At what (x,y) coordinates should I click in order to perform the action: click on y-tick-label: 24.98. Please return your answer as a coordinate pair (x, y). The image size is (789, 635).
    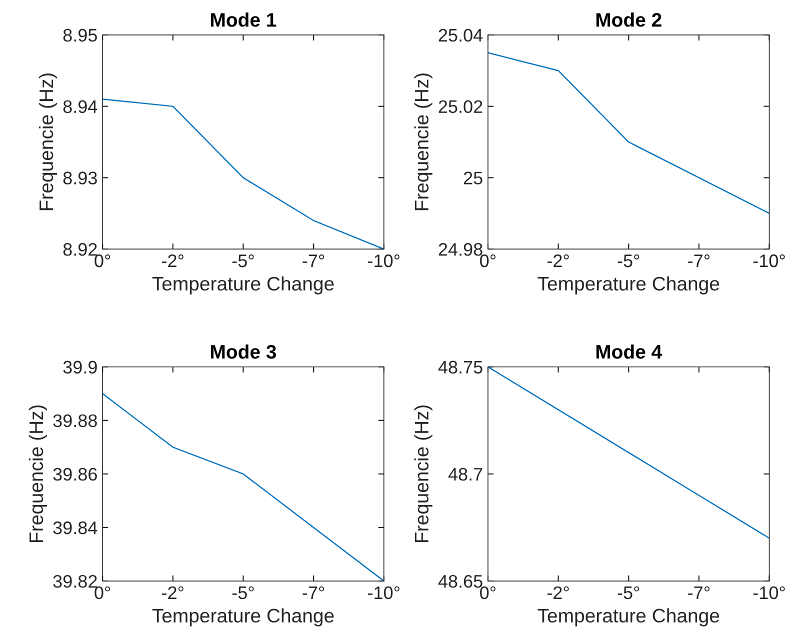
    Looking at the image, I should click on (460, 249).